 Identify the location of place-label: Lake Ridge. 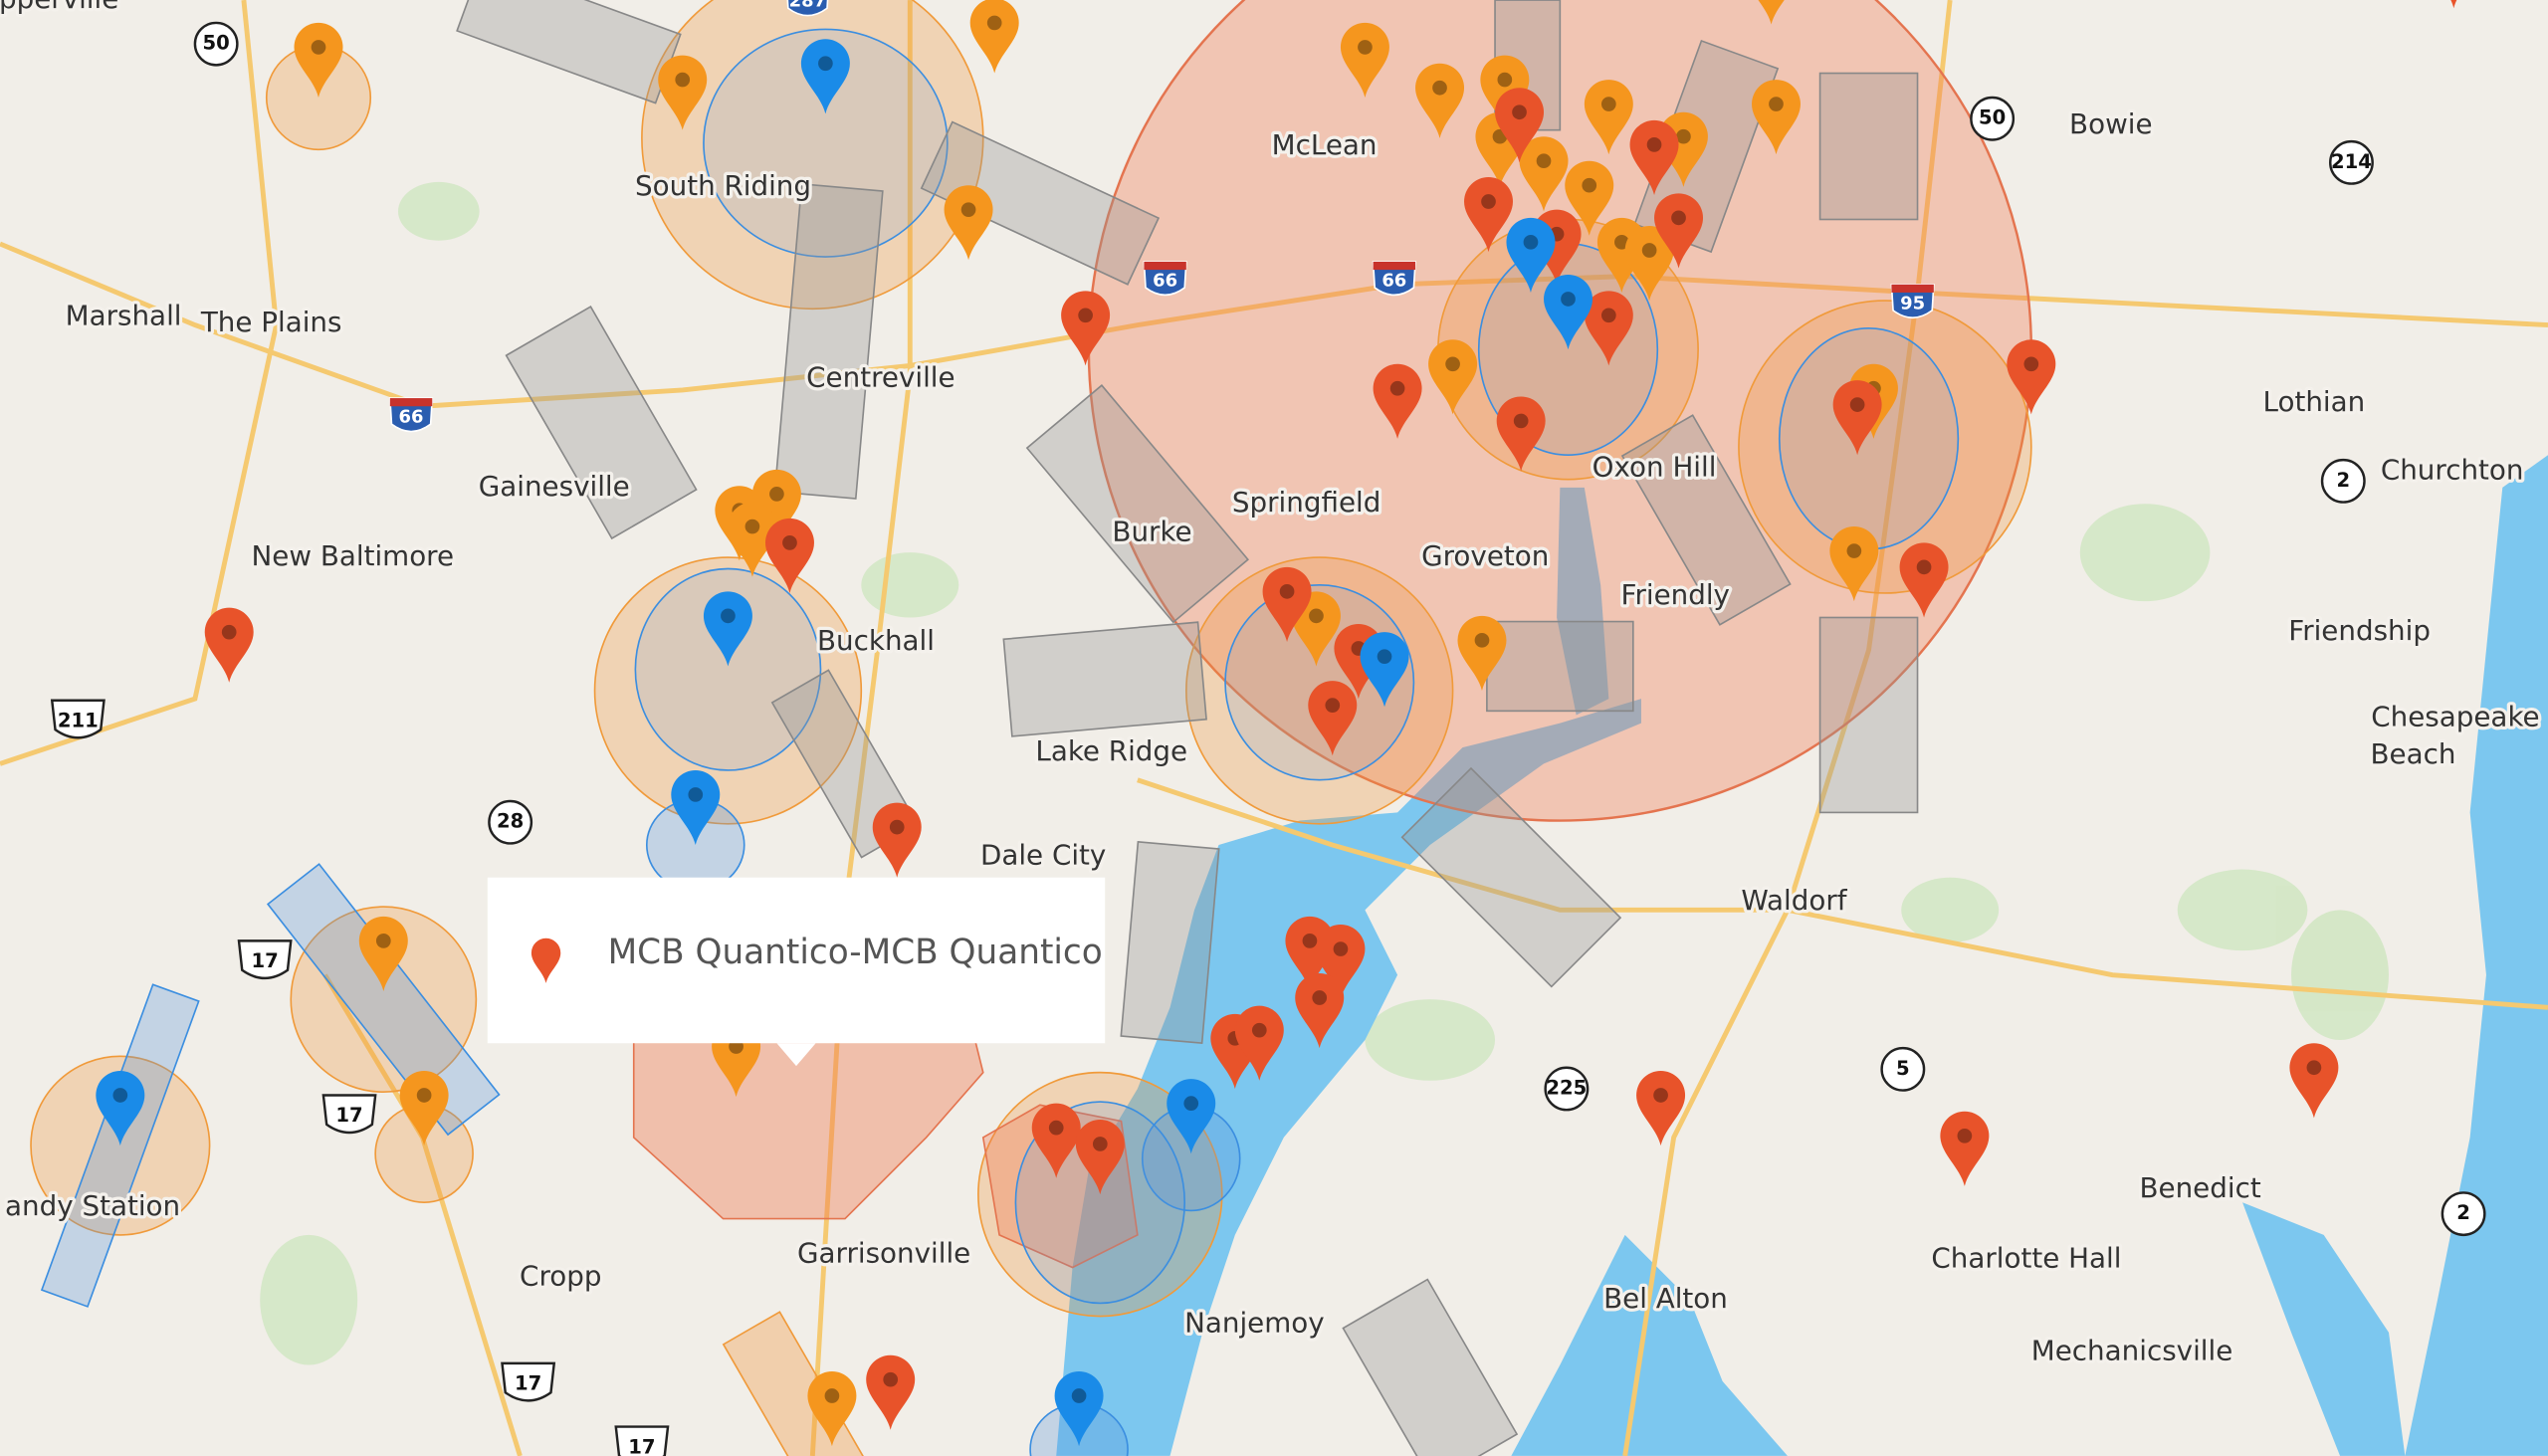
(1111, 750).